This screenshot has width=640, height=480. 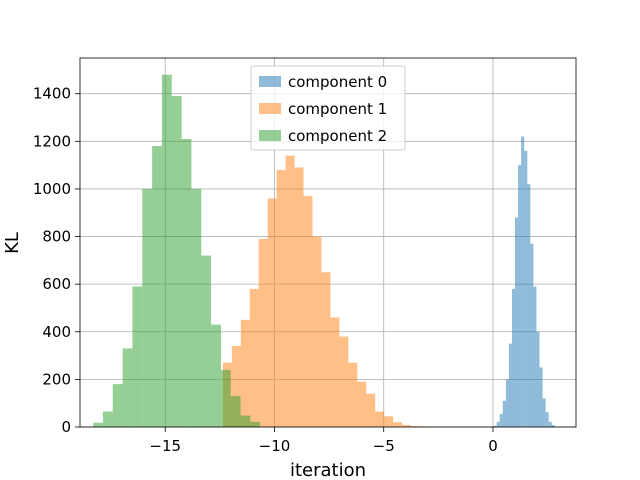 What do you see at coordinates (56, 379) in the screenshot?
I see `y-tick-label: 200` at bounding box center [56, 379].